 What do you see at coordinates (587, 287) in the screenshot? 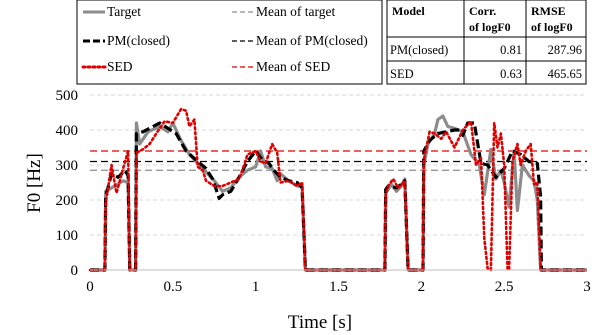
I see `x-tick-label: 3` at bounding box center [587, 287].